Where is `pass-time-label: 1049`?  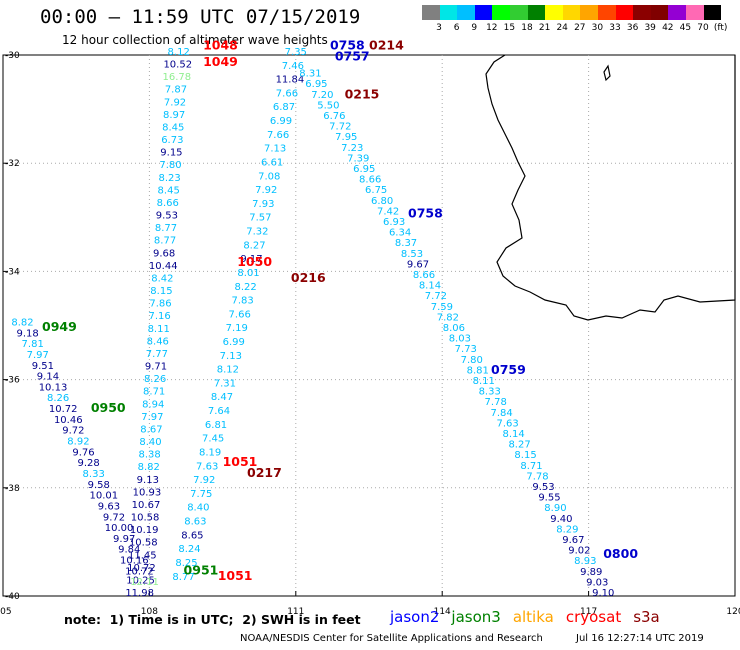 pass-time-label: 1049 is located at coordinates (220, 61).